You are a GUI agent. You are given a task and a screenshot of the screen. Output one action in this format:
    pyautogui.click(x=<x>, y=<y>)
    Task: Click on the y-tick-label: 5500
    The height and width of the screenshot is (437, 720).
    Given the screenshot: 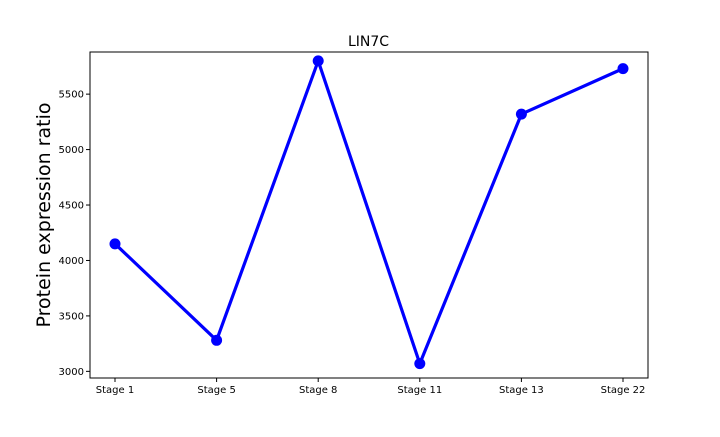 What is the action you would take?
    pyautogui.click(x=71, y=95)
    